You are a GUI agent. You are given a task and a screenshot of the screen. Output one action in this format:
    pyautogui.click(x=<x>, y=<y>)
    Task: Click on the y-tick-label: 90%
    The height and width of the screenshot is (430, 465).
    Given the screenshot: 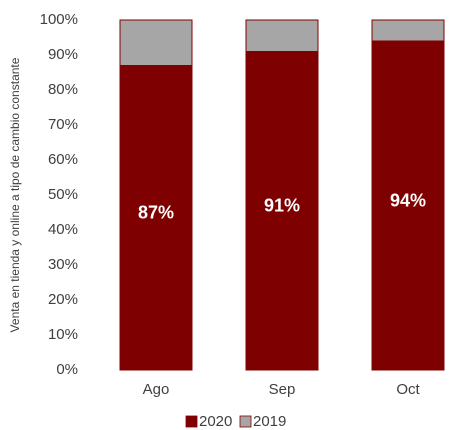 What is the action you would take?
    pyautogui.click(x=63, y=54)
    